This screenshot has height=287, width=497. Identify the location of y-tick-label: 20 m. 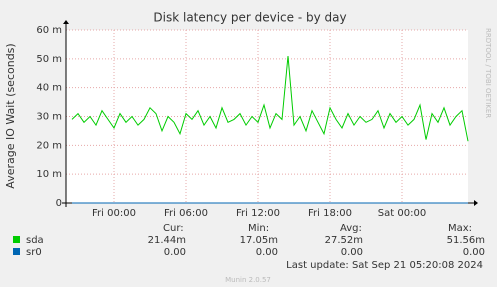
(49, 145).